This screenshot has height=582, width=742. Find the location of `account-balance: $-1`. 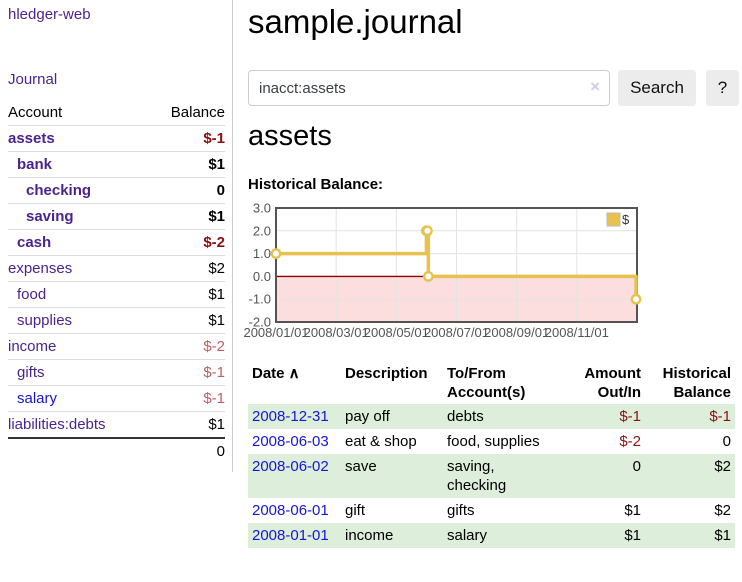

account-balance: $-1 is located at coordinates (214, 138).